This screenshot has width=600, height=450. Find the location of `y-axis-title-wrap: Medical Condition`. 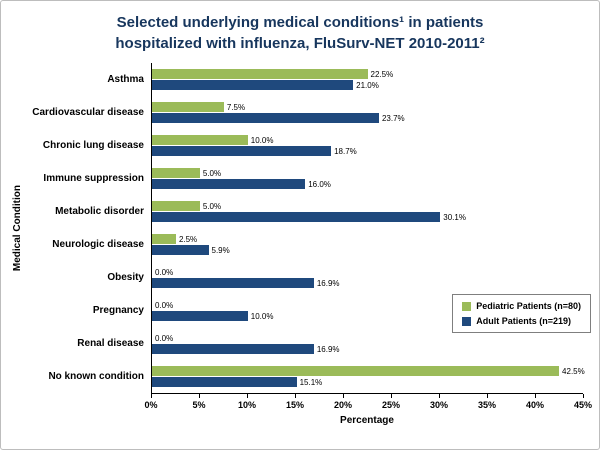

y-axis-title-wrap: Medical Condition is located at coordinates (17, 228).